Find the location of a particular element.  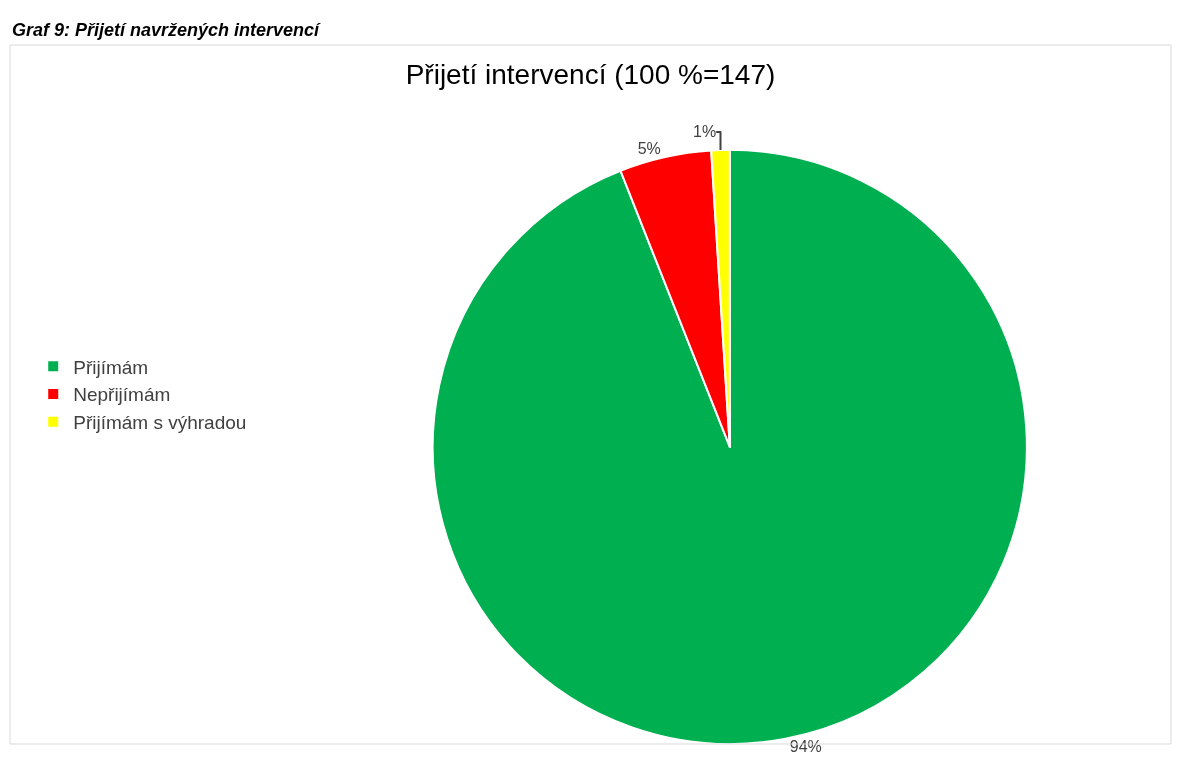

data-label: 5% is located at coordinates (649, 149).